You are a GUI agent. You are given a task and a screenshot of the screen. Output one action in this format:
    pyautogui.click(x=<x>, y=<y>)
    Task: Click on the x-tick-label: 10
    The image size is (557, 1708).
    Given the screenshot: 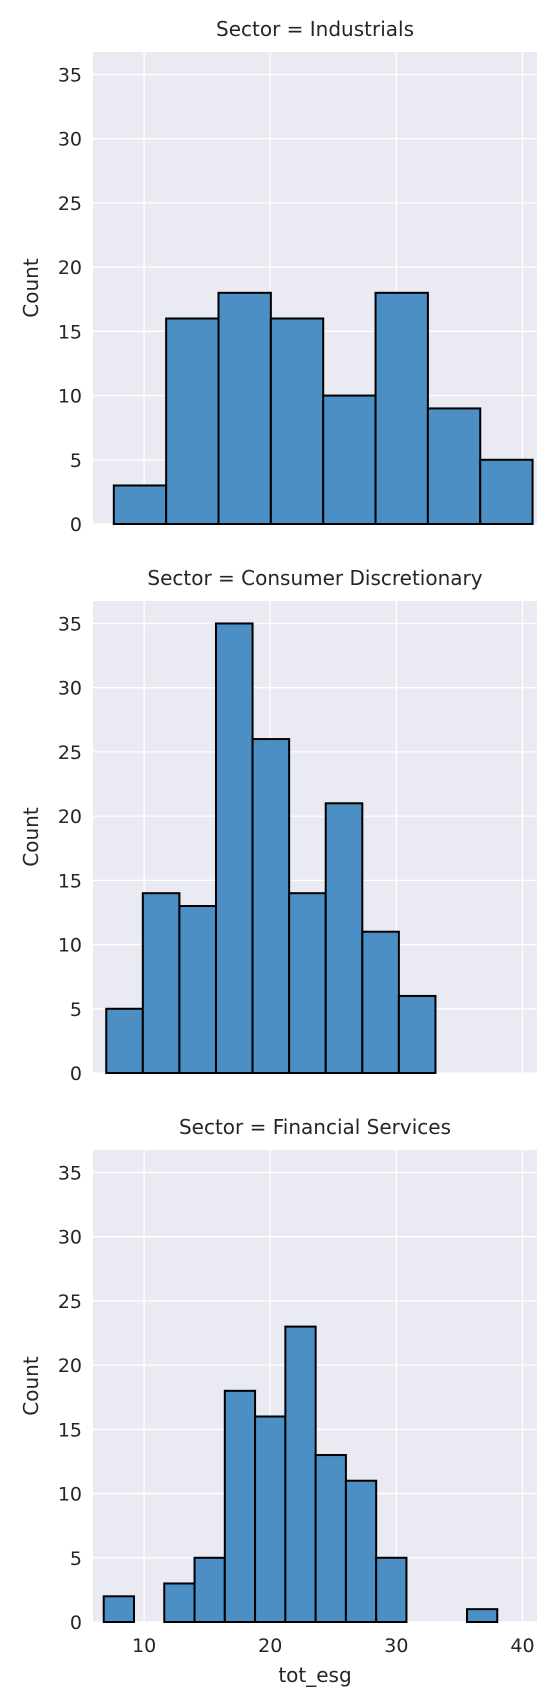 What is the action you would take?
    pyautogui.click(x=144, y=1646)
    